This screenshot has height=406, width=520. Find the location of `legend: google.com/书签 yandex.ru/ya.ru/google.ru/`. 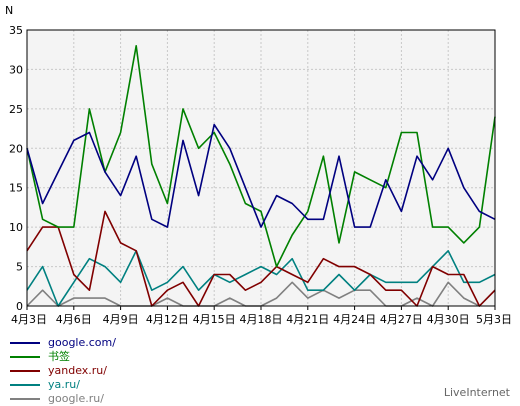

legend: google.com/书签 yandex.ru/ya.ru/google.ru/ is located at coordinates (110, 371).